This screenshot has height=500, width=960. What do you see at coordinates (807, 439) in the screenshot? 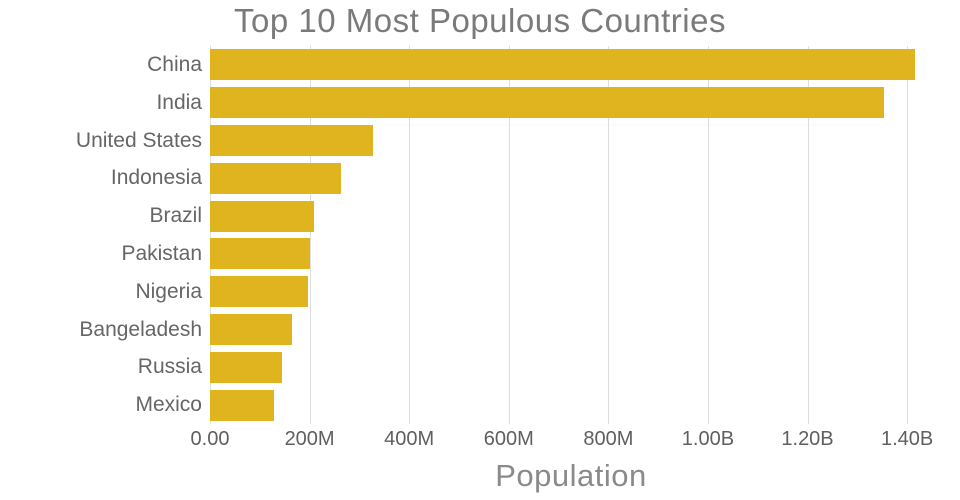
I see `x-tick-label: 1.20B` at bounding box center [807, 439].